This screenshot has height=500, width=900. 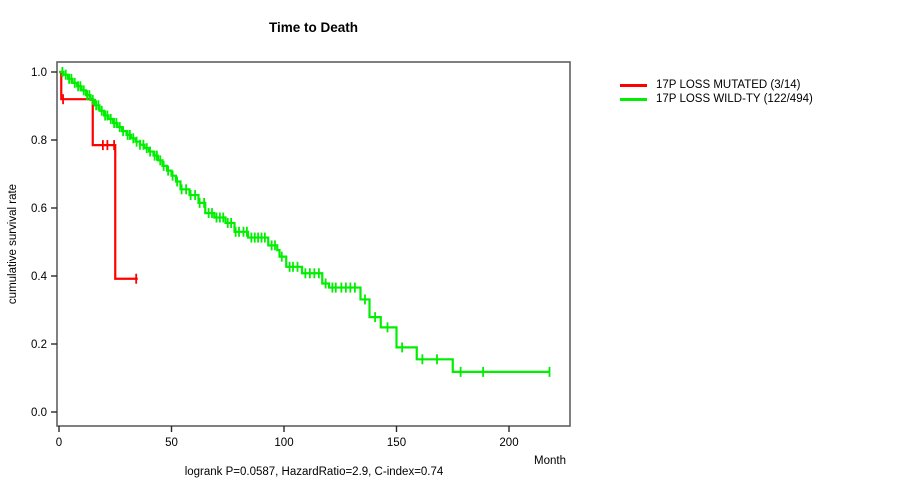 What do you see at coordinates (283, 443) in the screenshot?
I see `x-axis-tick-label: 100` at bounding box center [283, 443].